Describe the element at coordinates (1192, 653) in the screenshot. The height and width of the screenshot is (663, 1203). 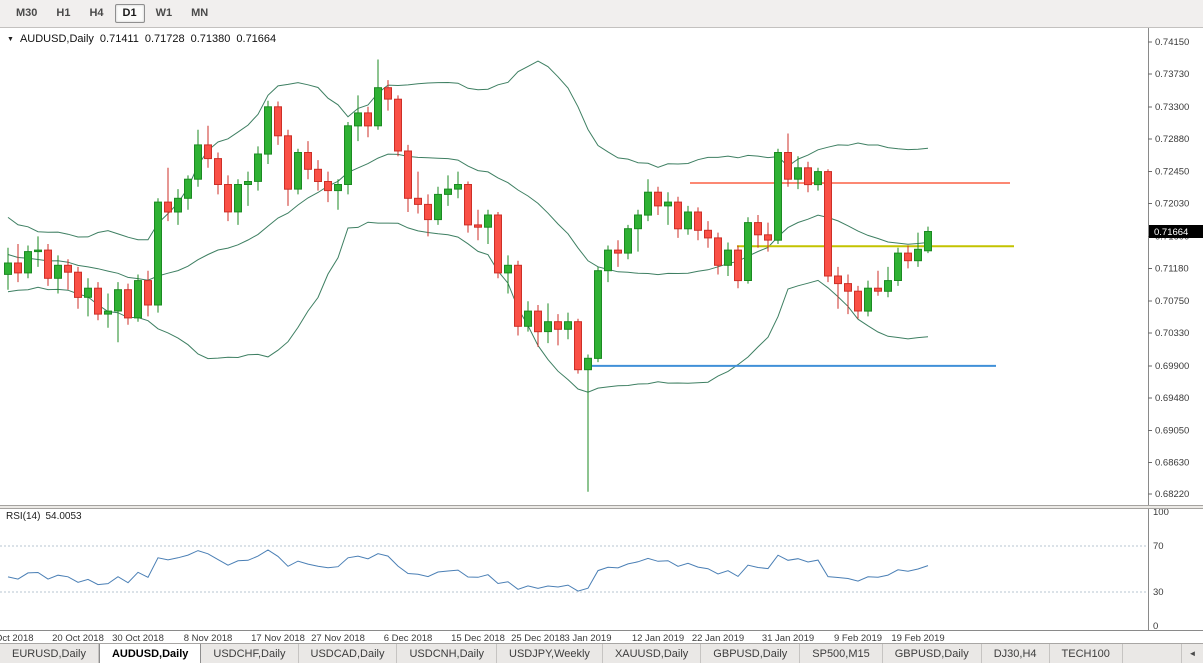
I see `tab-scroll-left-button: ◄` at that location.